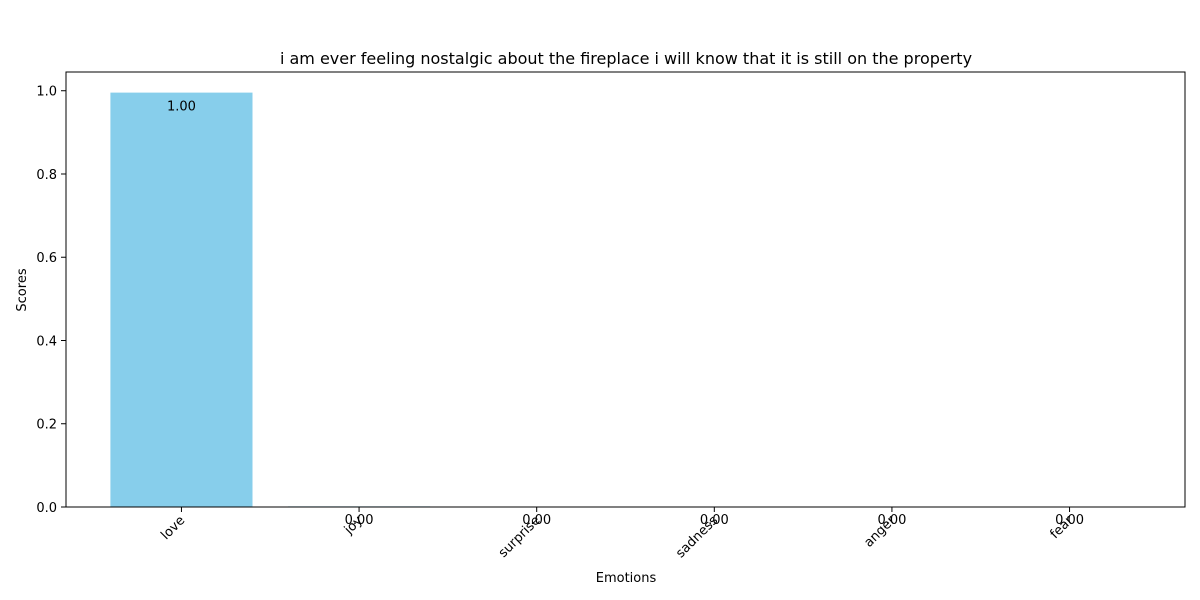  Describe the element at coordinates (51, 300) in the screenshot. I see `y-axis: 0.0 0.2 0.4 0.6 0.8 1.0` at that location.